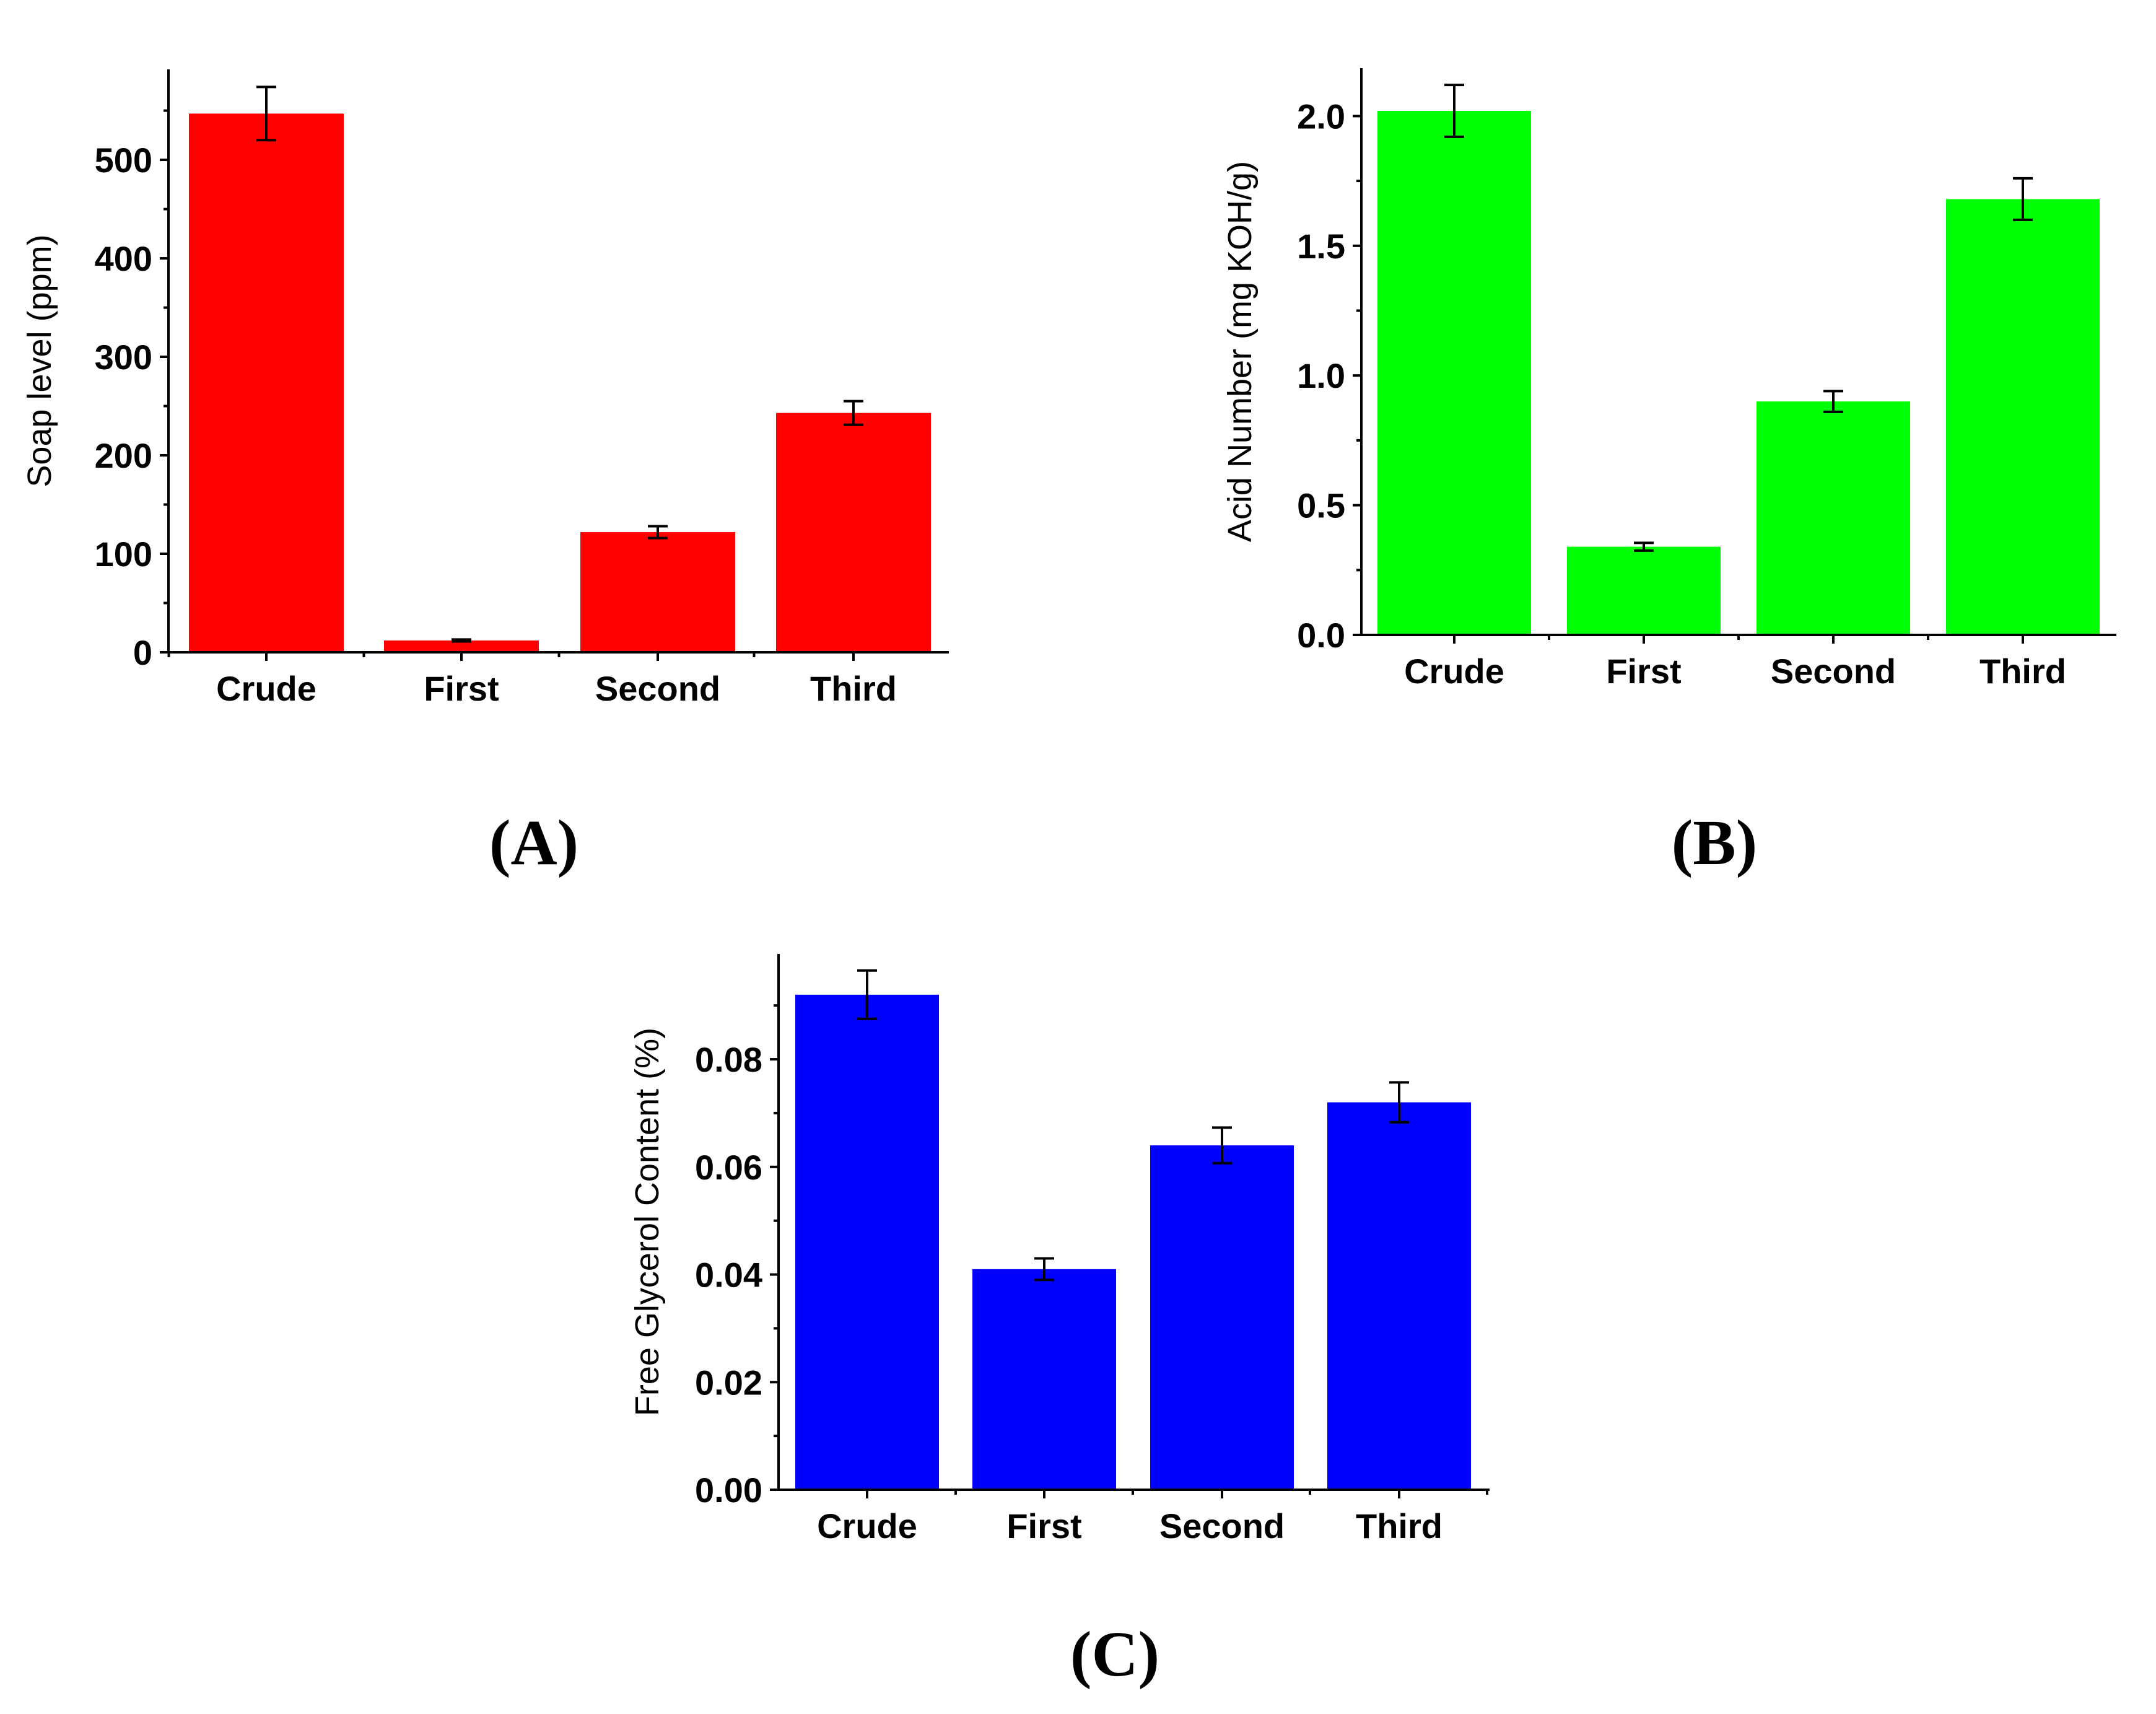  Describe the element at coordinates (728, 1275) in the screenshot. I see `y-tick-label: 0.04` at that location.